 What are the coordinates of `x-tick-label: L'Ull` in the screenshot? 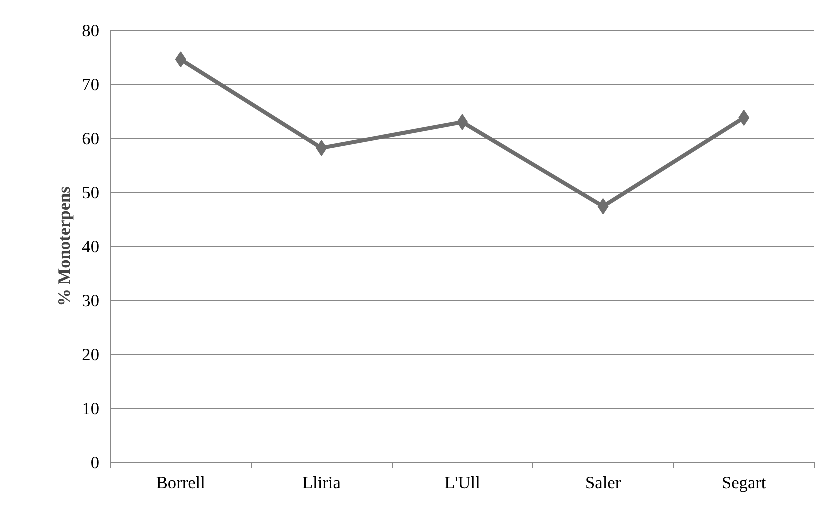 It's located at (462, 483).